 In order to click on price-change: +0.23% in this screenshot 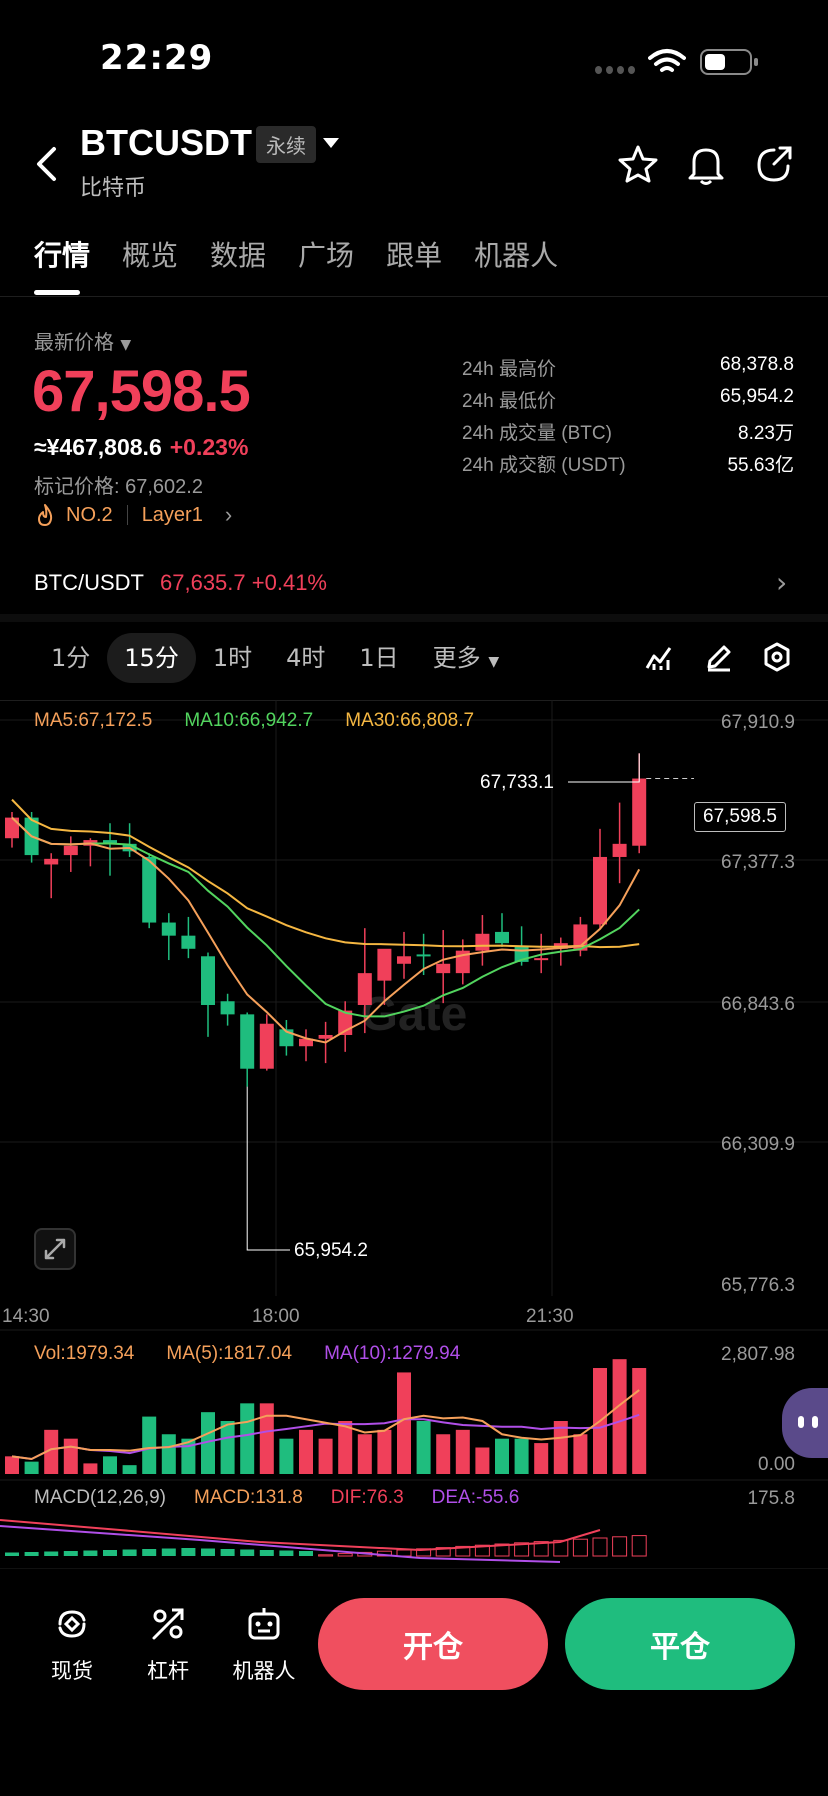, I will do `click(209, 447)`.